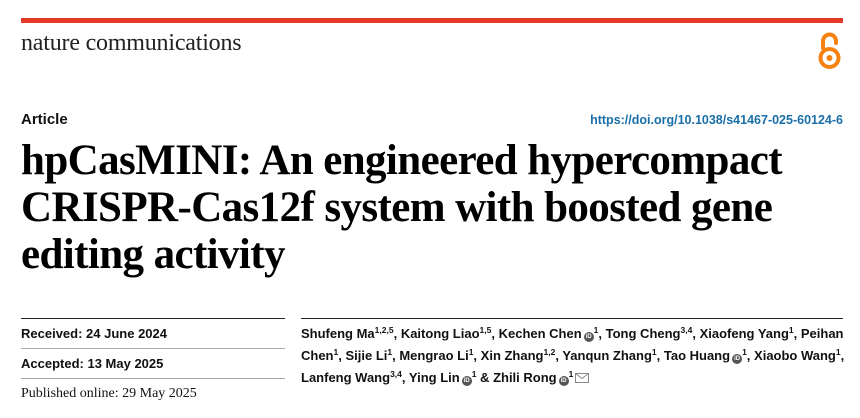 The width and height of the screenshot is (860, 418). I want to click on author-name: Sijie Li1, so click(368, 355).